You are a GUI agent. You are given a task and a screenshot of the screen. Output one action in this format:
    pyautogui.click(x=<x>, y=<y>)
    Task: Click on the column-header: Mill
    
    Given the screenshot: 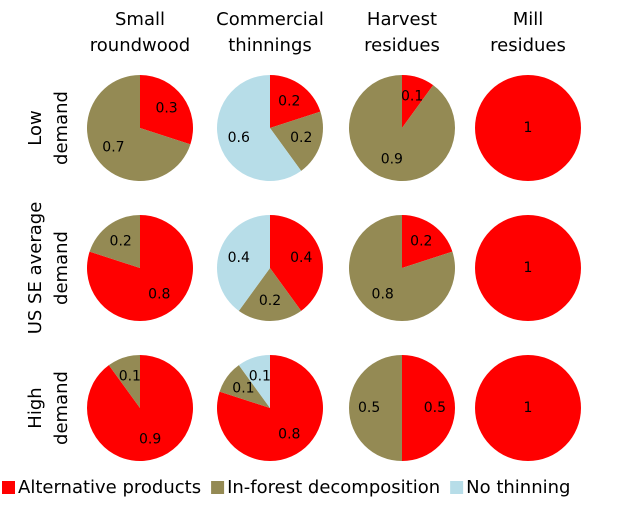 What is the action you would take?
    pyautogui.click(x=528, y=19)
    